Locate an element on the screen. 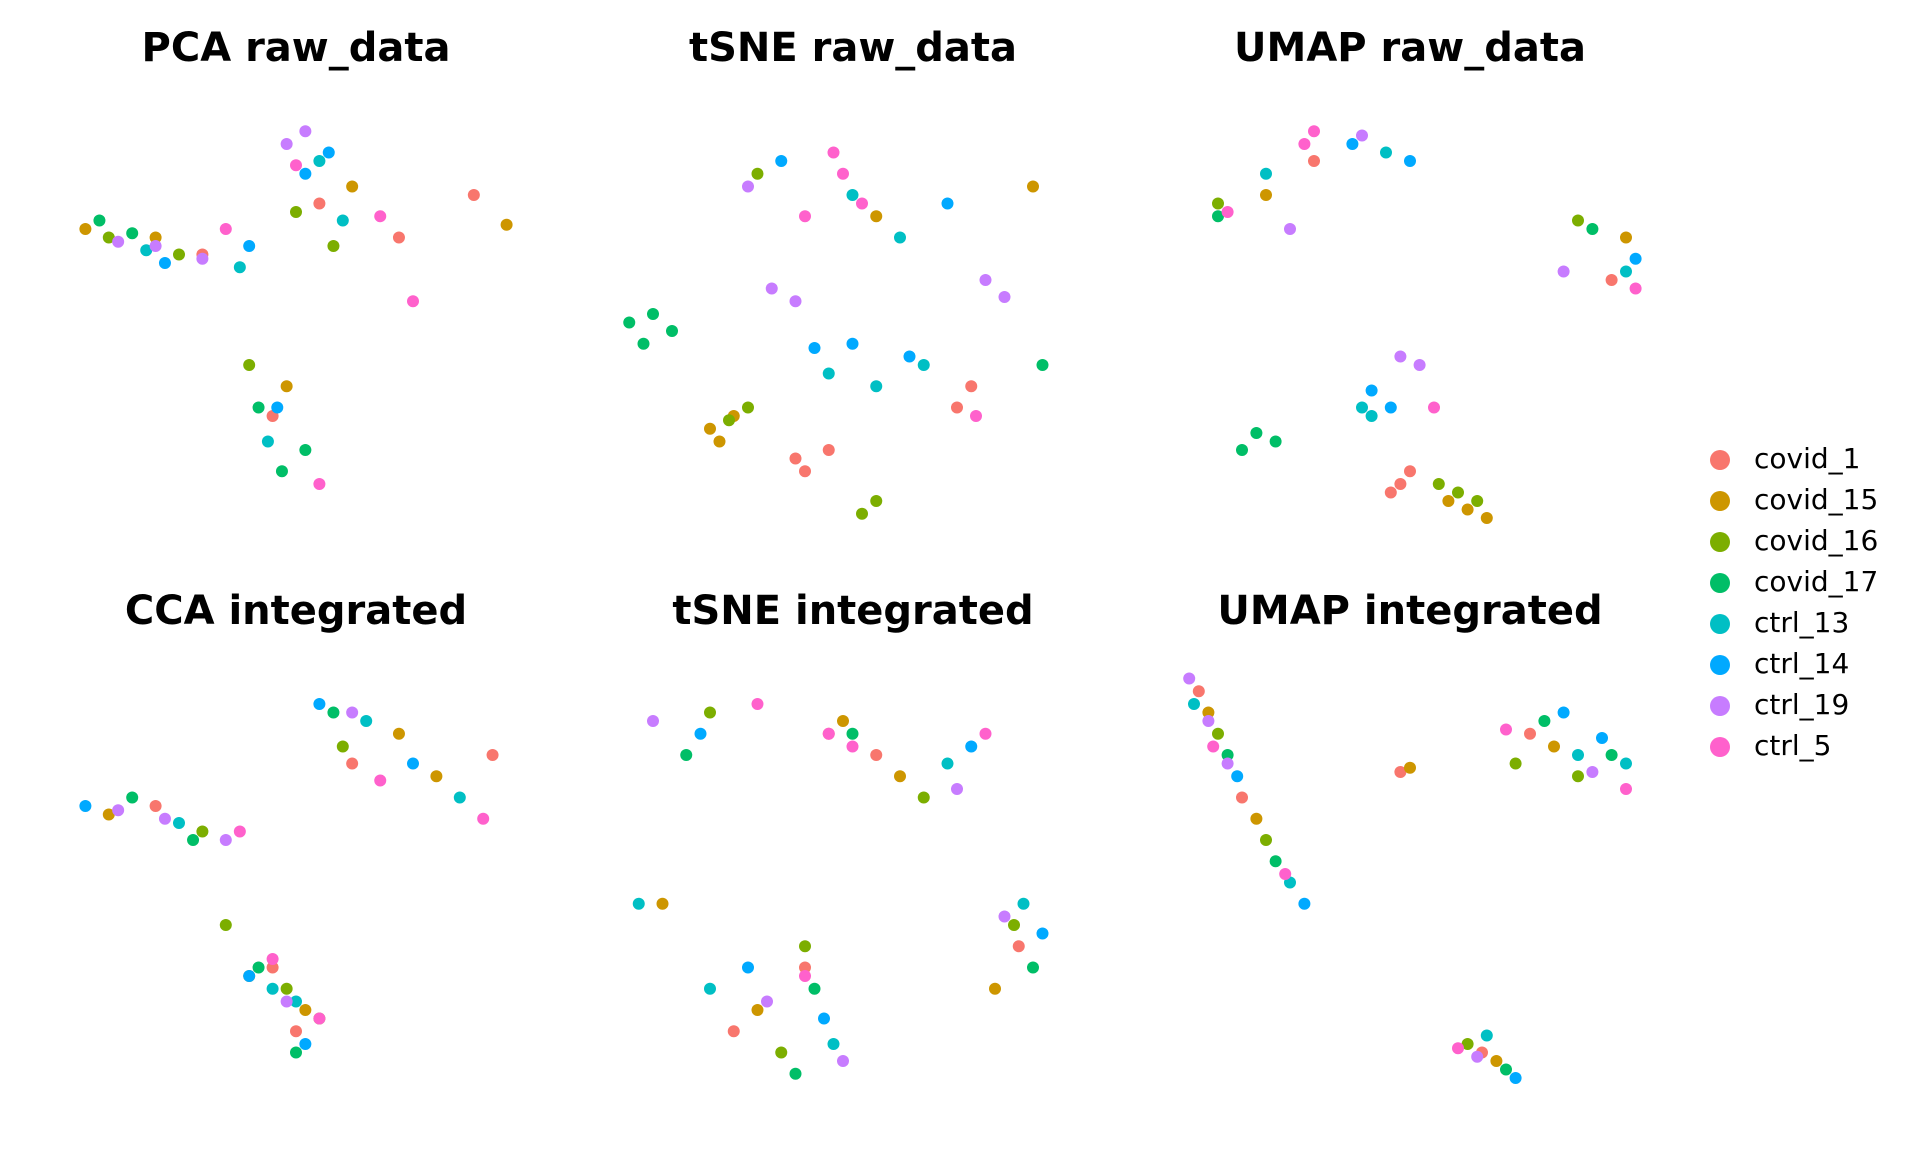 This screenshot has width=1920, height=1152. panel: tSNE integrated is located at coordinates (840, 834).